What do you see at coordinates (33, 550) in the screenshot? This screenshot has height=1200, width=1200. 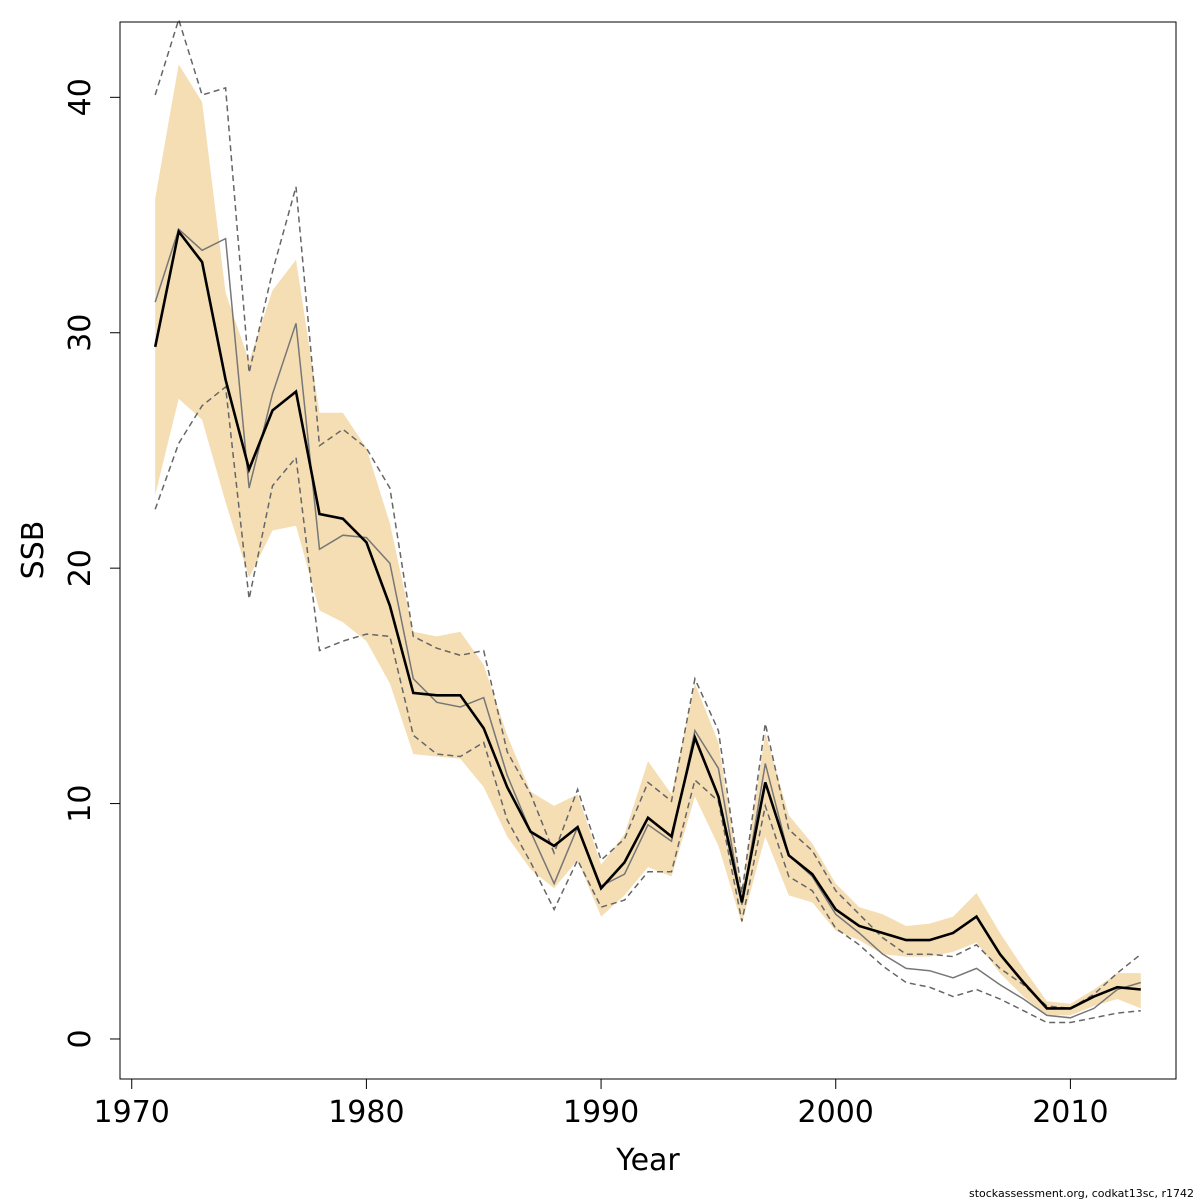 I see `y-axis-title: SSB` at bounding box center [33, 550].